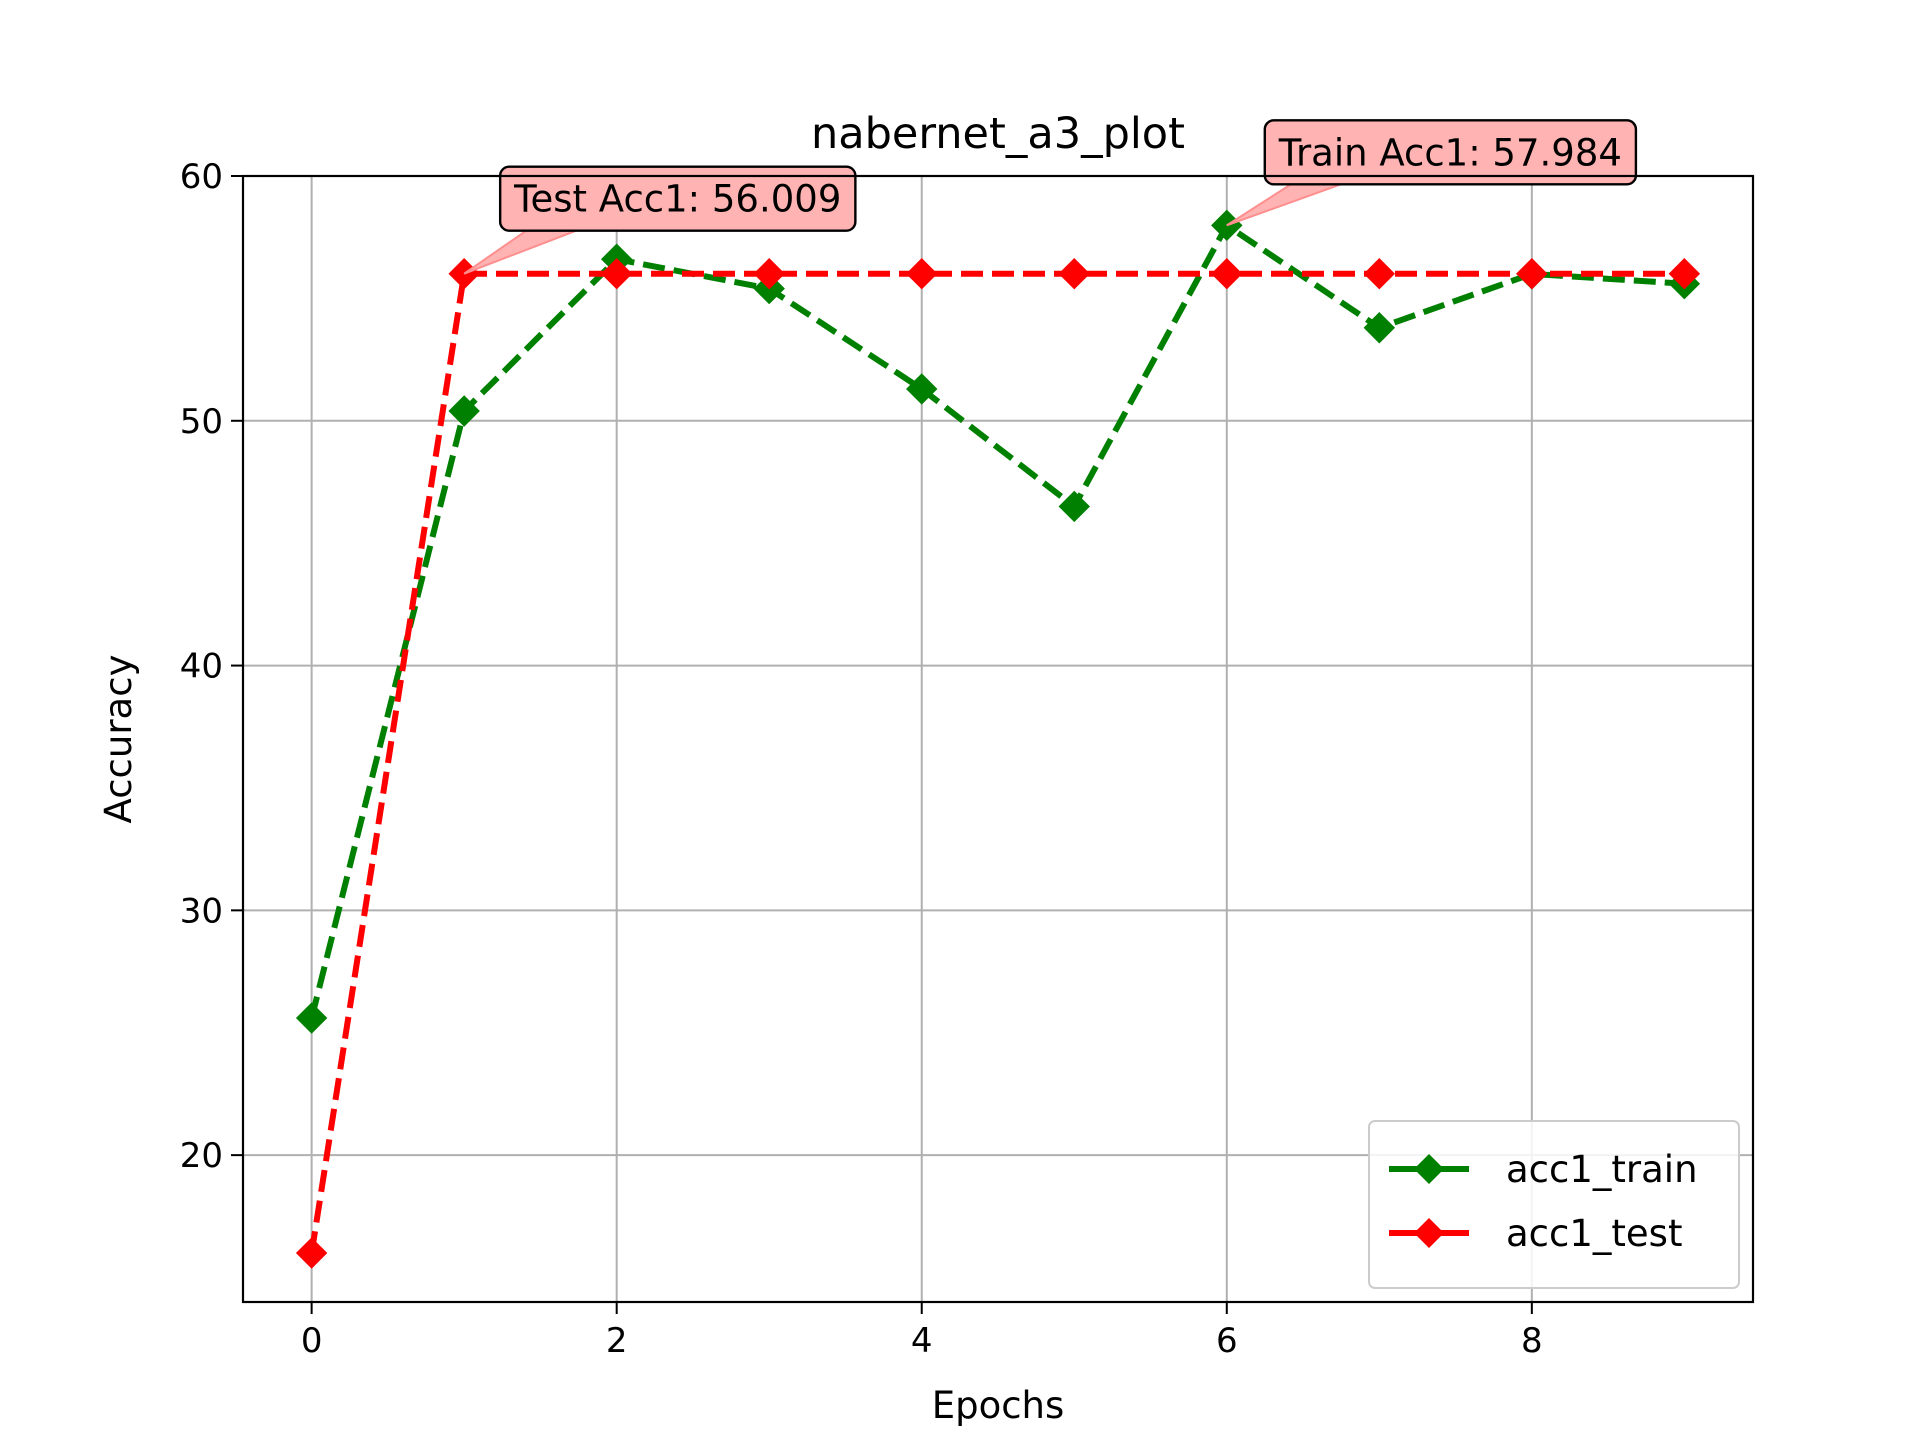 The height and width of the screenshot is (1440, 1920). Describe the element at coordinates (617, 1341) in the screenshot. I see `x-tick-label: 2` at that location.